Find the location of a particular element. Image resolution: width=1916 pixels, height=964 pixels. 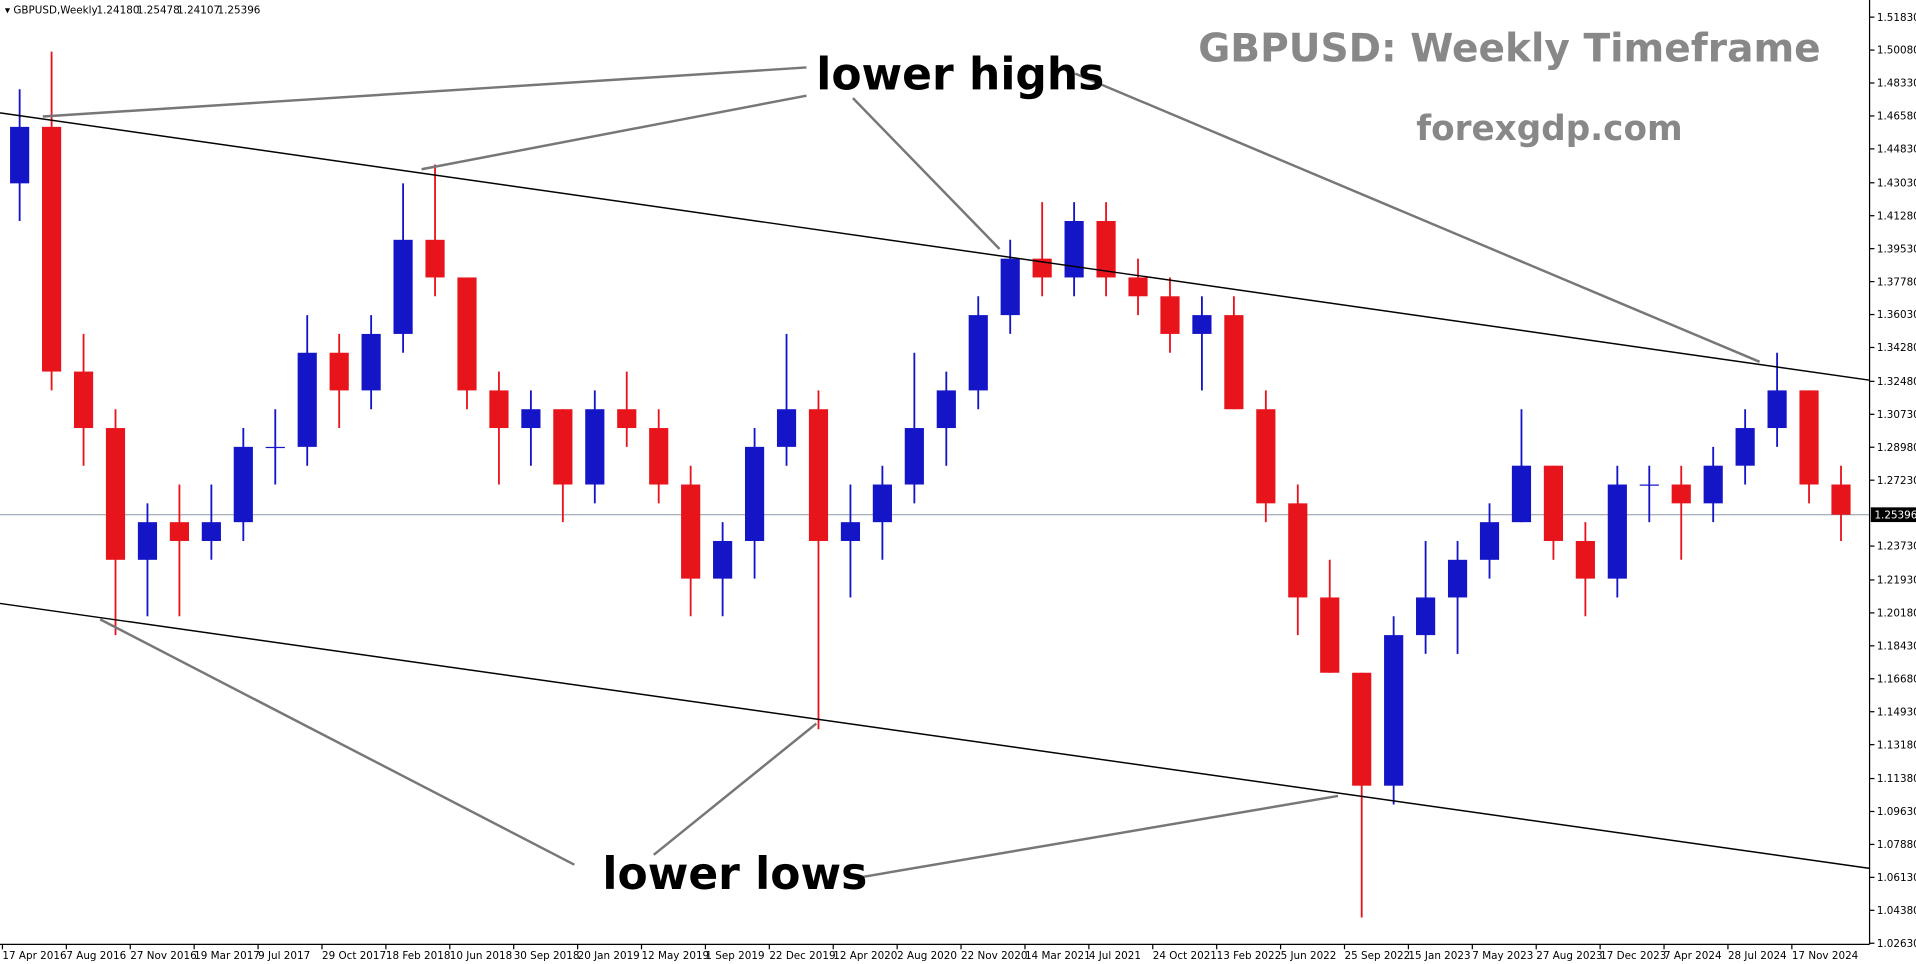

chart-title: GBPUSD: Weekly Timeframe is located at coordinates (1509, 48).